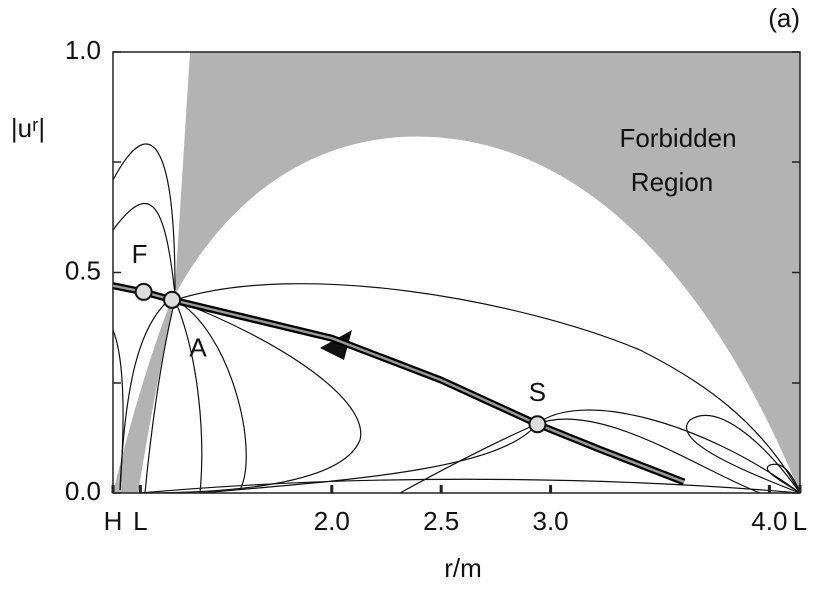  What do you see at coordinates (784, 18) in the screenshot?
I see `panel-label: (a)` at bounding box center [784, 18].